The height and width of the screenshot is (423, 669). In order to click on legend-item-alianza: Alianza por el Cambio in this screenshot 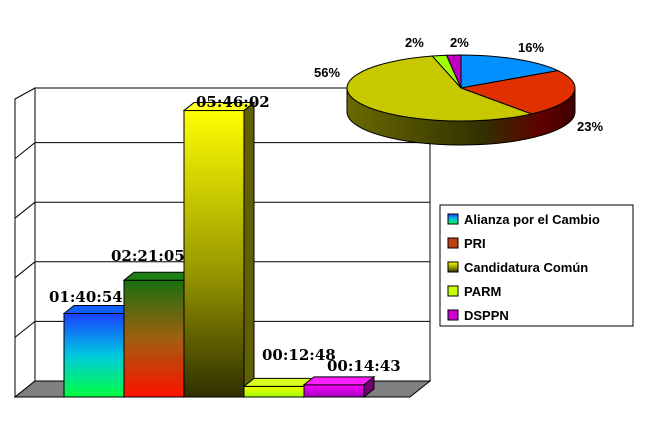, I will do `click(532, 219)`.